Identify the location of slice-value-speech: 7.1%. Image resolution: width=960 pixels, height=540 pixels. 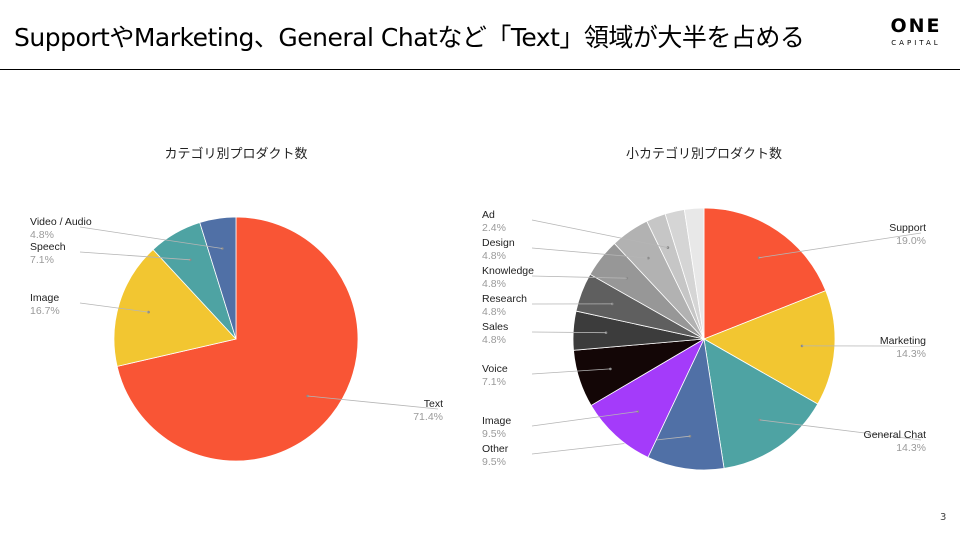
(42, 260).